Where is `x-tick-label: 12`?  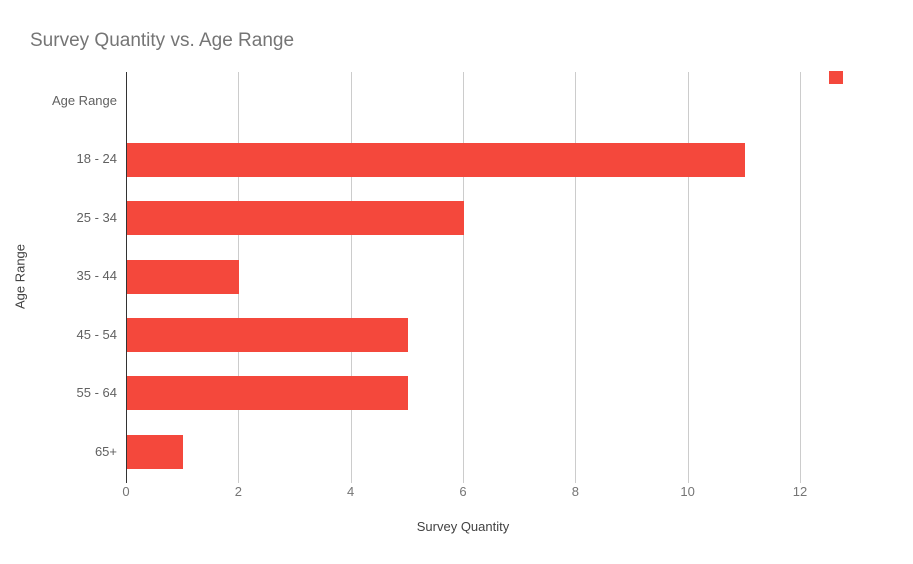
x-tick-label: 12 is located at coordinates (800, 491).